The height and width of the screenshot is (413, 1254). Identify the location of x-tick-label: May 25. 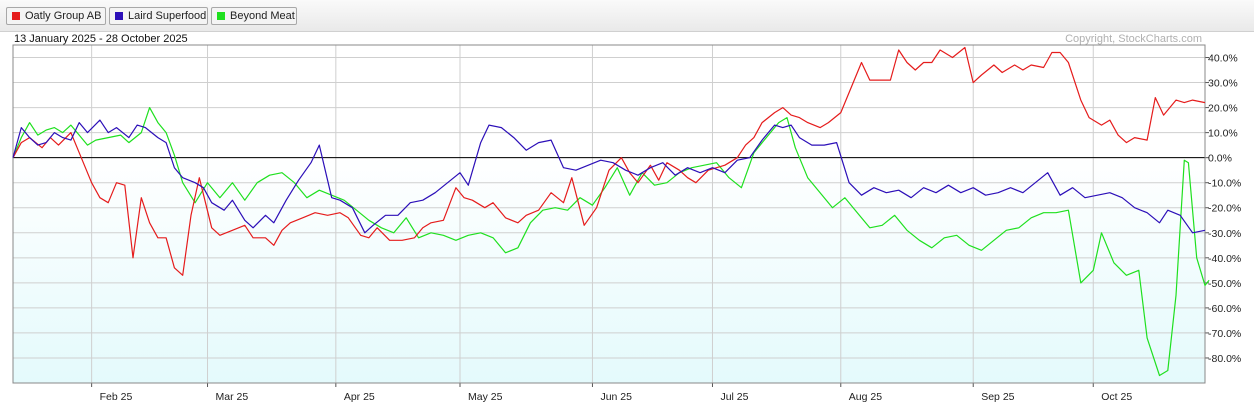
(485, 397).